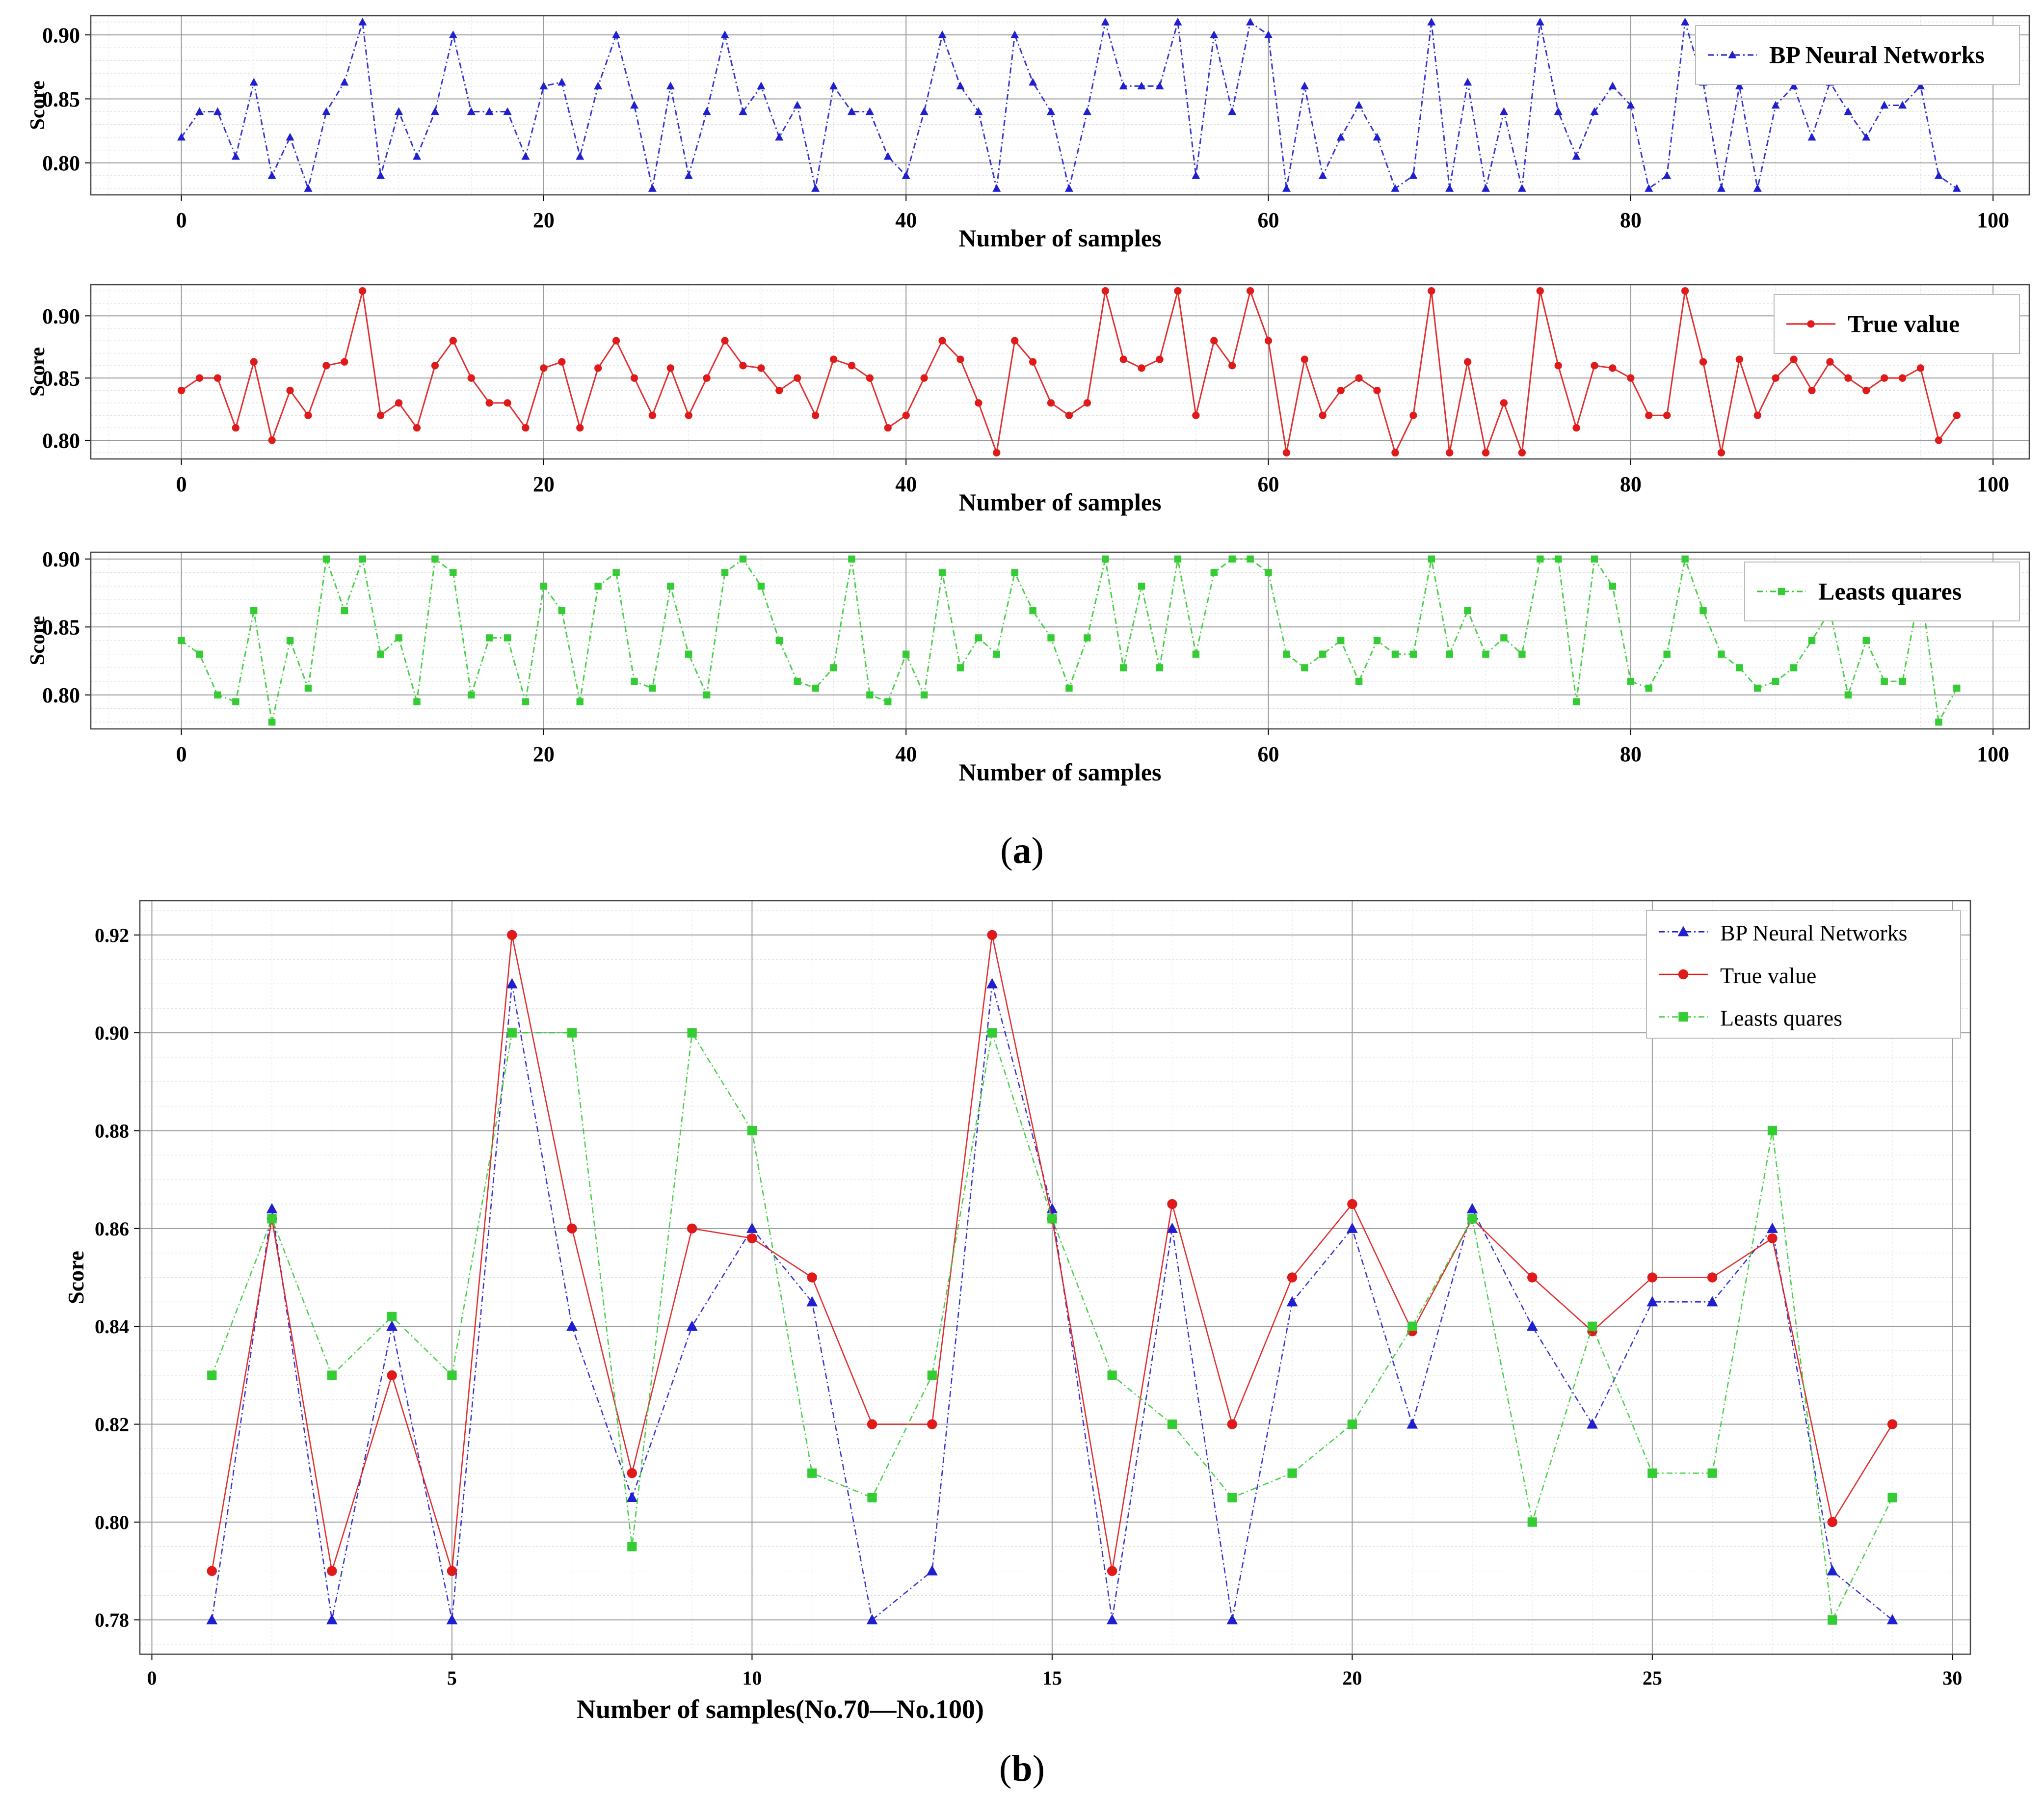 The image size is (2044, 1797). I want to click on y-tick-label: 0.85, so click(61, 628).